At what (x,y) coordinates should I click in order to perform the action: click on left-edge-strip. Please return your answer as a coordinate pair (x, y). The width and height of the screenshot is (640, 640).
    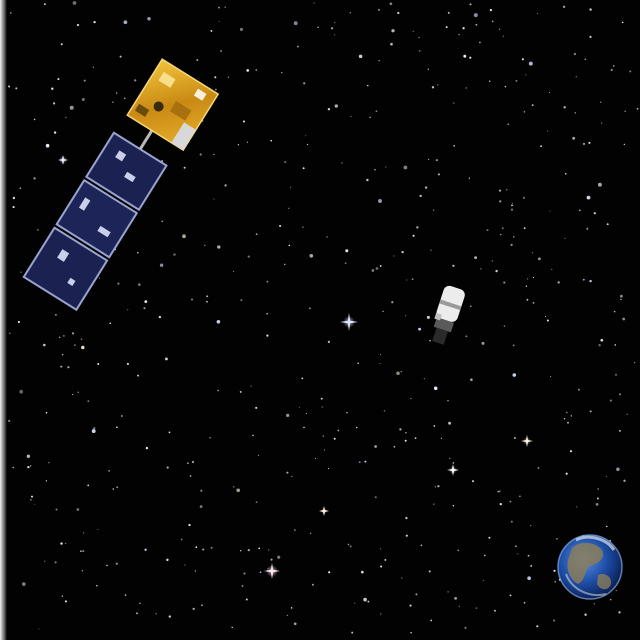
    Looking at the image, I should click on (3, 320).